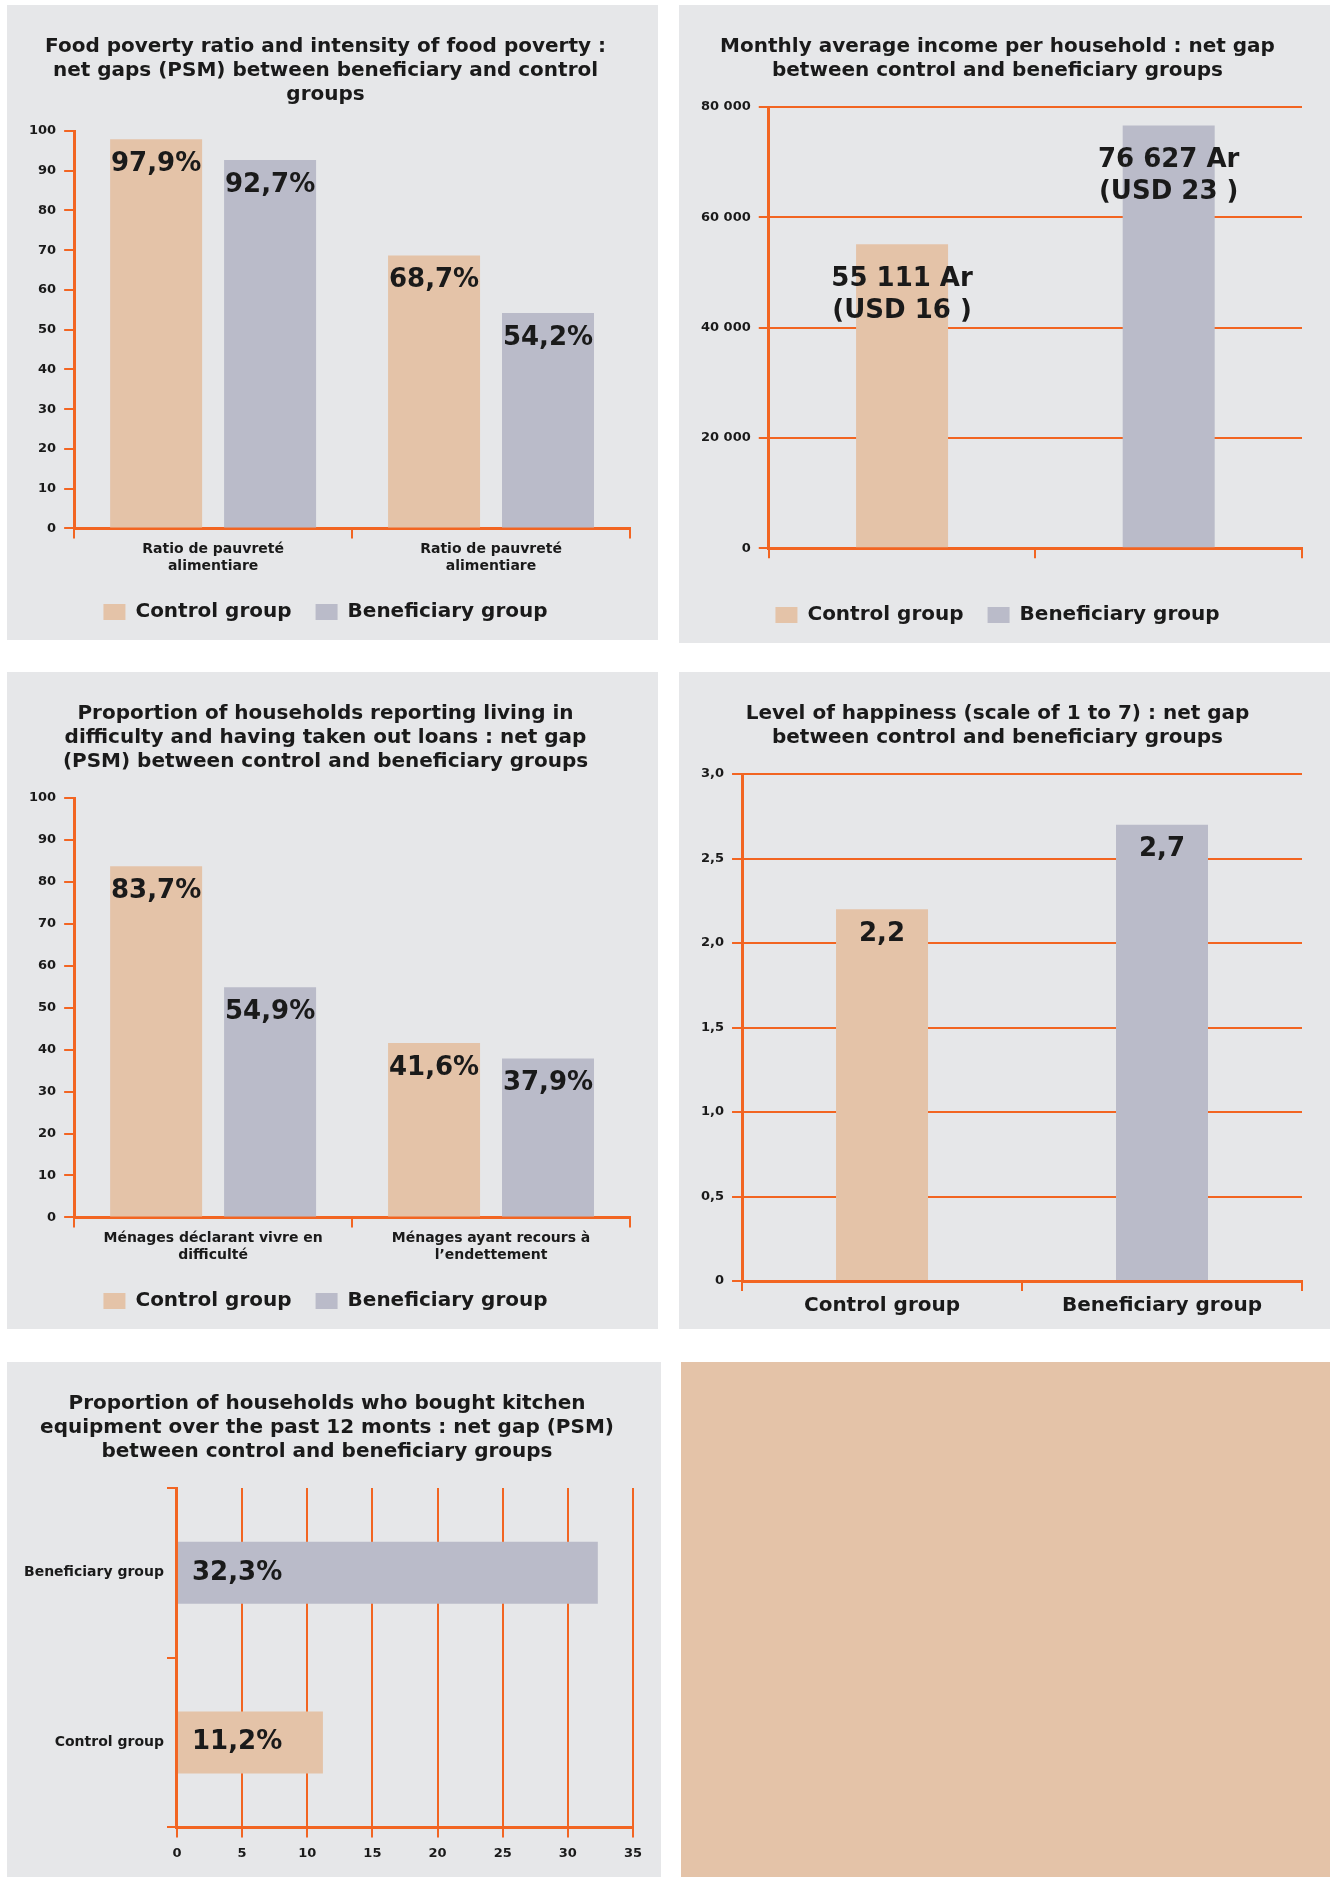 This screenshot has width=1341, height=1877. What do you see at coordinates (725, 216) in the screenshot?
I see `y-tick-label: 60 000` at bounding box center [725, 216].